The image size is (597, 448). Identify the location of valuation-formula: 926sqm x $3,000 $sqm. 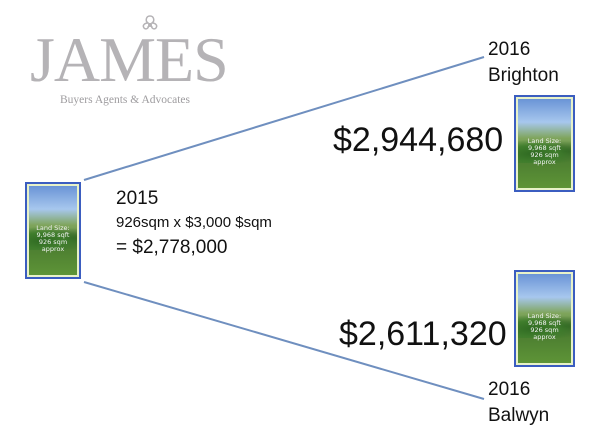
(194, 222).